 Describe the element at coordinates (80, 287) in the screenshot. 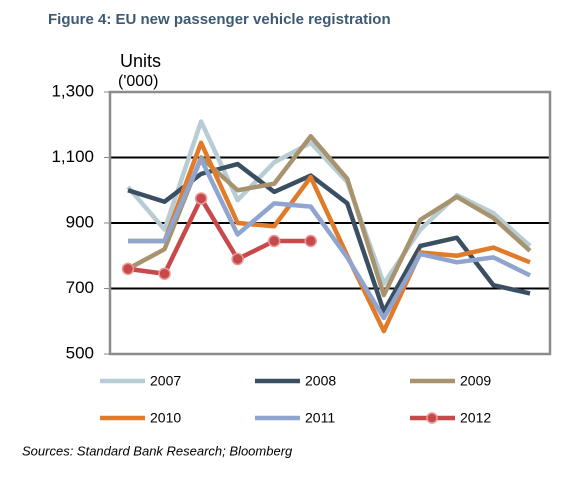

I see `y-tick-label: 700` at that location.